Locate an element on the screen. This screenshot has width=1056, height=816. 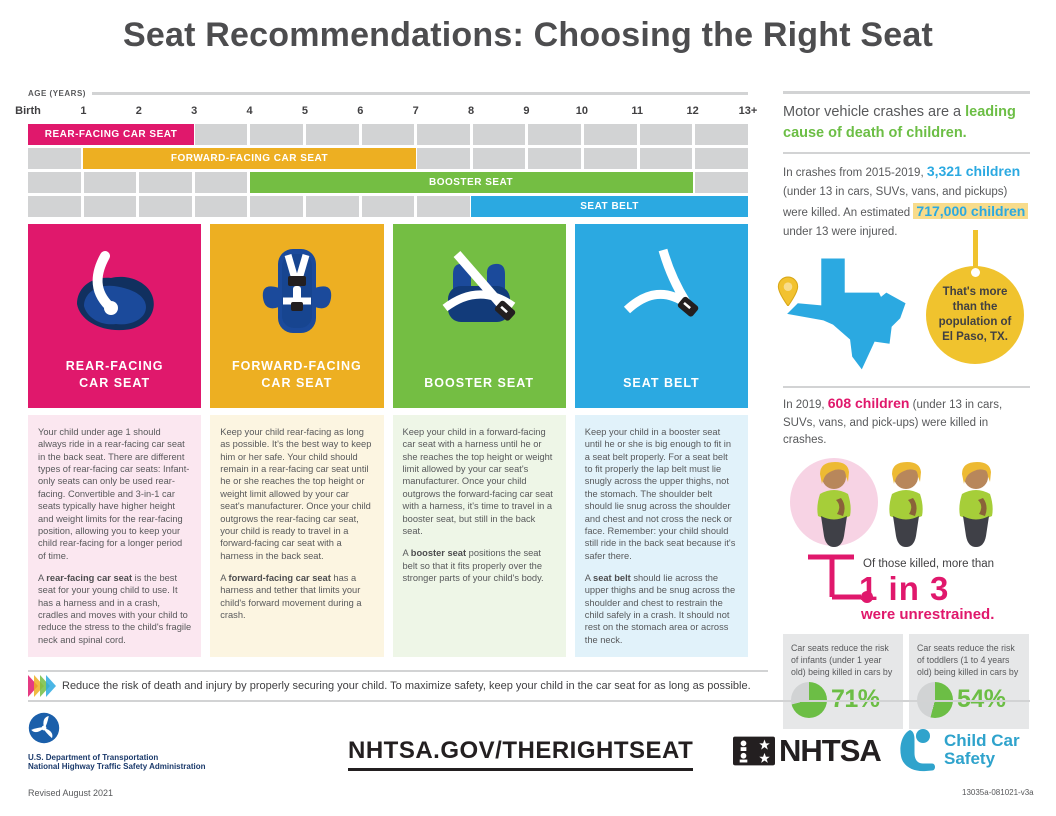
timeline-row: REAR-FACING CAR SEAT is located at coordinates (388, 134).